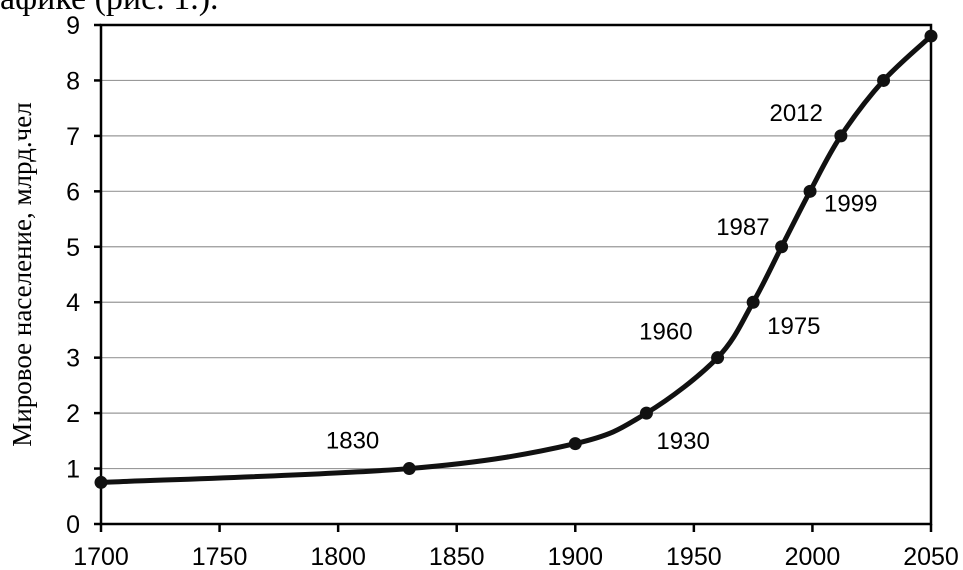 Image resolution: width=963 pixels, height=570 pixels. I want to click on y-tick-label: 4, so click(73, 303).